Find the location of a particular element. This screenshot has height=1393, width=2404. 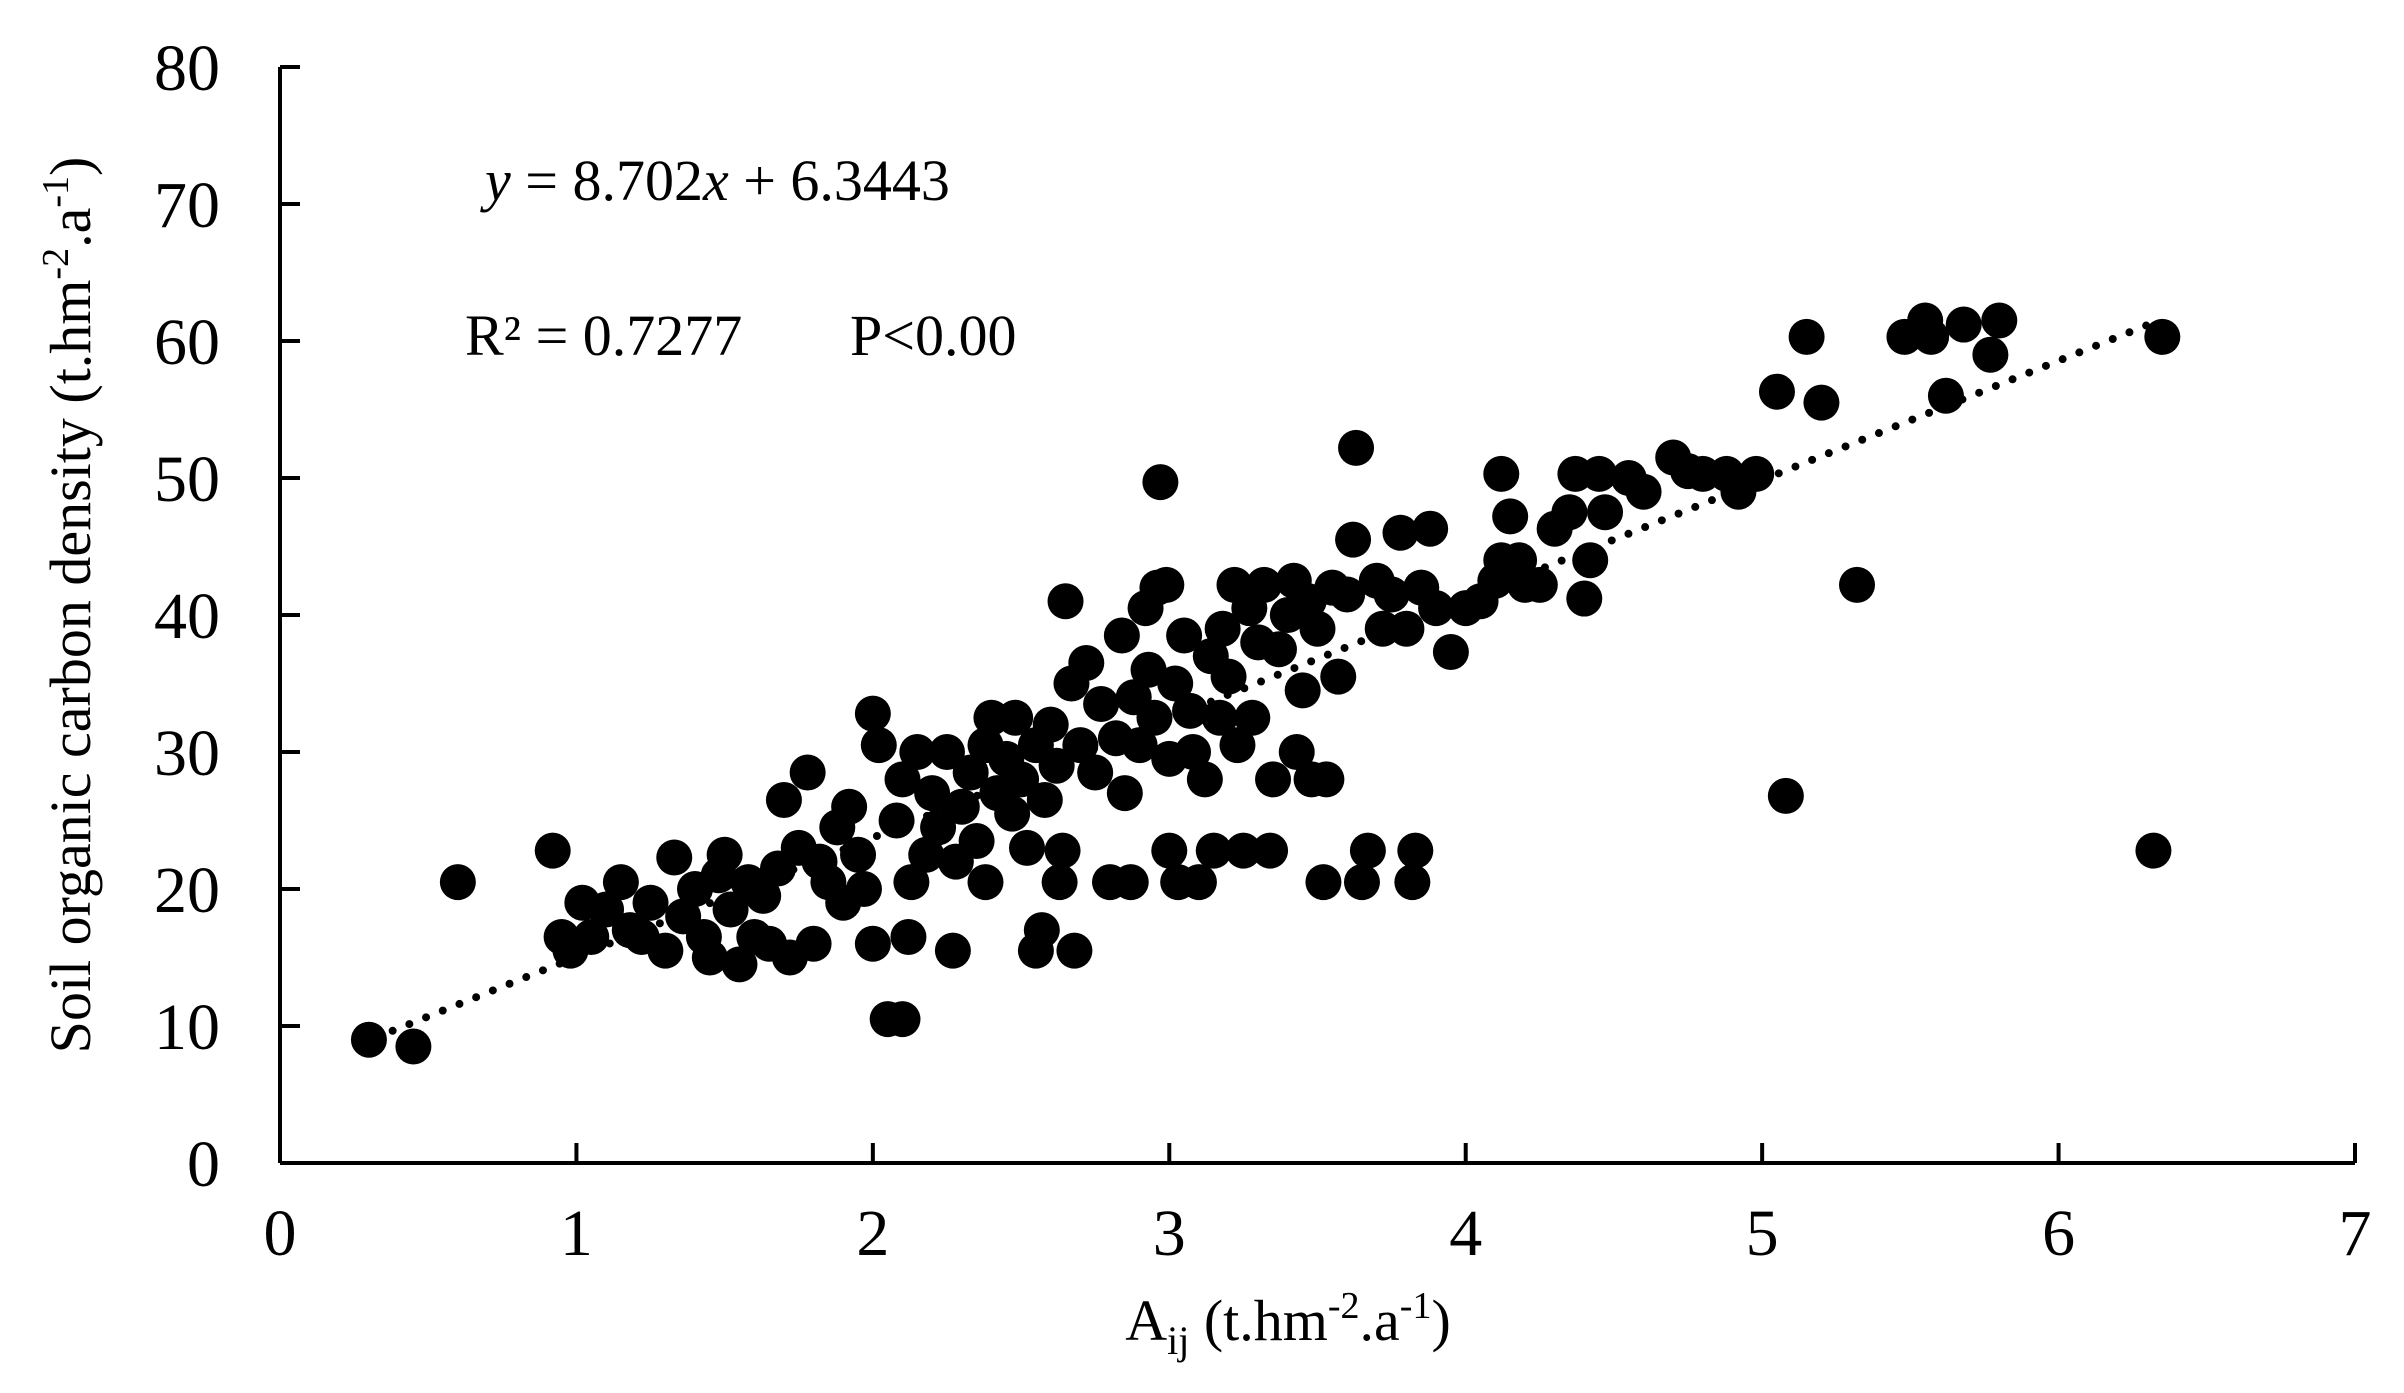

x-axis-title-unit-post: ) is located at coordinates (1440, 1320).